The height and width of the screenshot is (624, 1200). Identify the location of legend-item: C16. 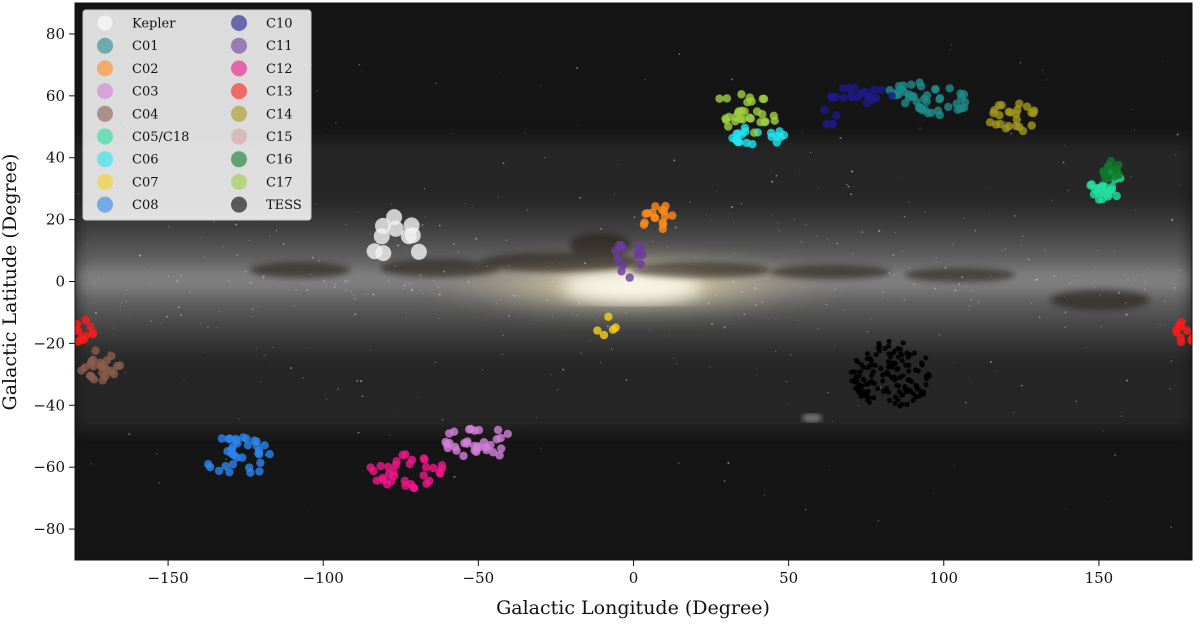
(262, 159).